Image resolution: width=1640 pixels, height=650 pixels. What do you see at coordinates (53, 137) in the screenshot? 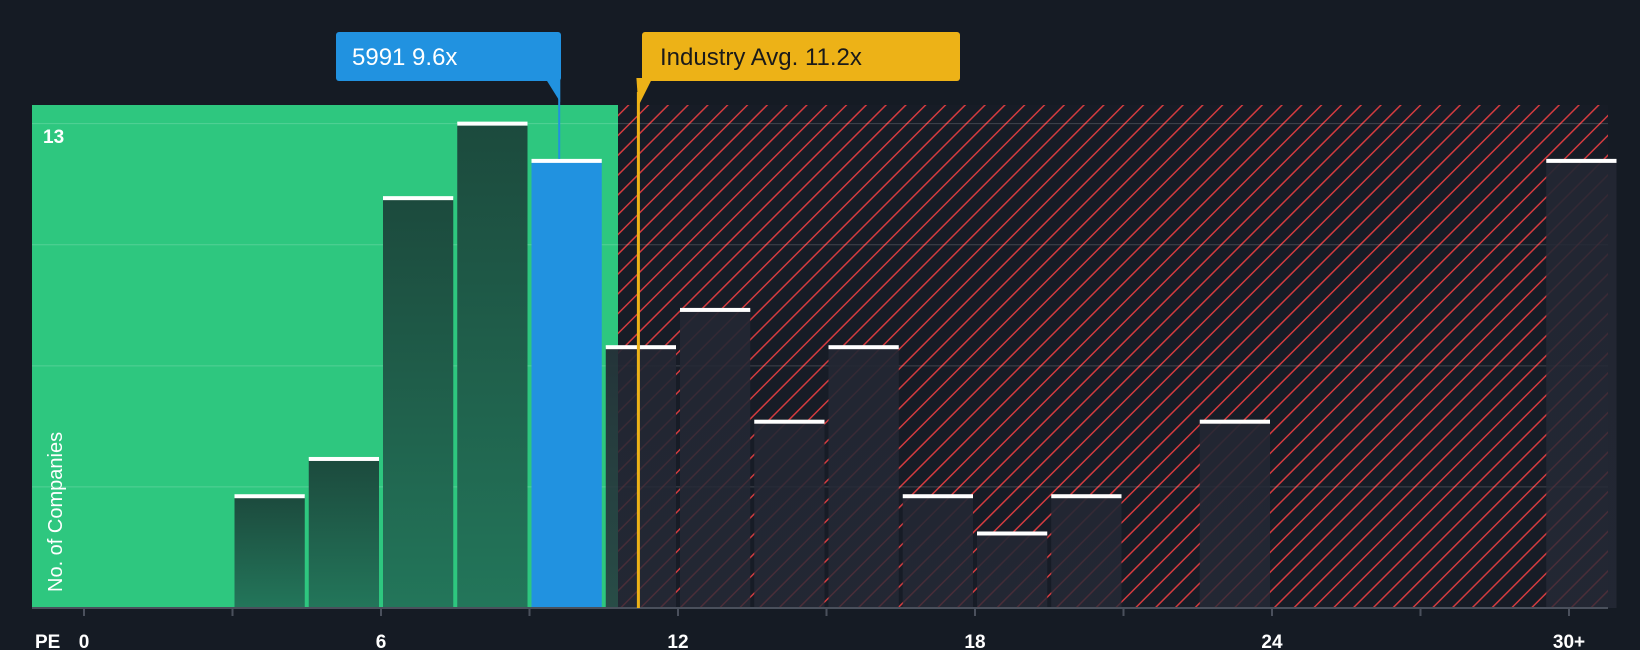
I see `y-tick-label-13: 13` at bounding box center [53, 137].